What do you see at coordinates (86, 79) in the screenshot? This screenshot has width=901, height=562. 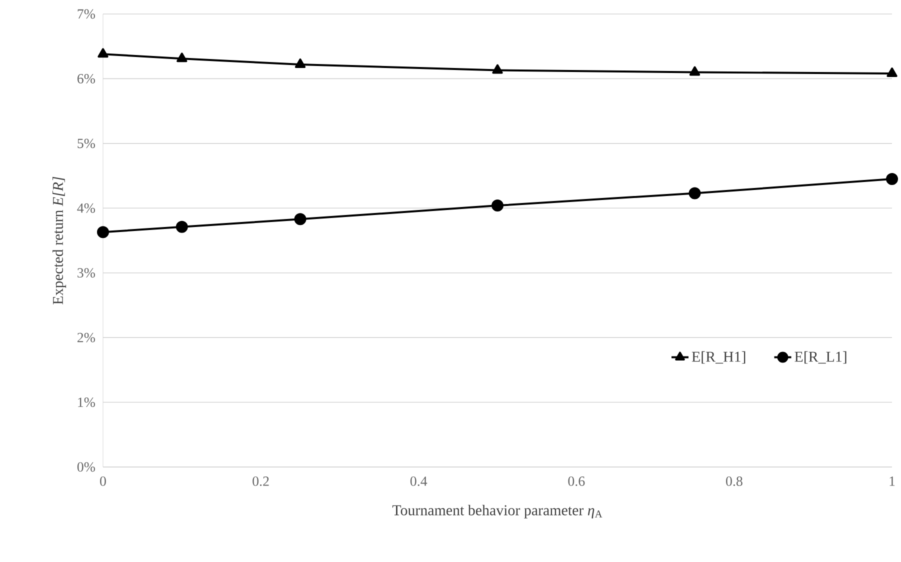 I see `y-tick-label: 6%` at bounding box center [86, 79].